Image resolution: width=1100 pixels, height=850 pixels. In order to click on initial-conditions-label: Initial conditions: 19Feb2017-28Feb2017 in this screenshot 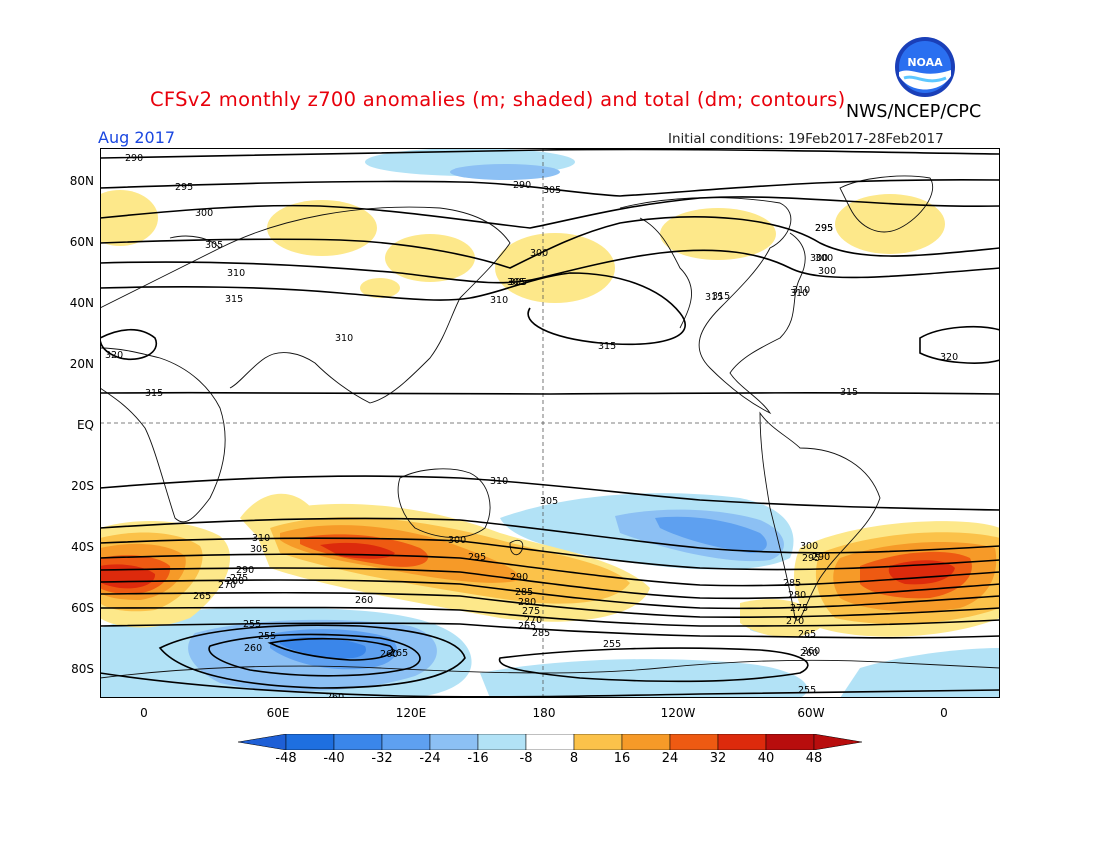, I will do `click(806, 139)`.